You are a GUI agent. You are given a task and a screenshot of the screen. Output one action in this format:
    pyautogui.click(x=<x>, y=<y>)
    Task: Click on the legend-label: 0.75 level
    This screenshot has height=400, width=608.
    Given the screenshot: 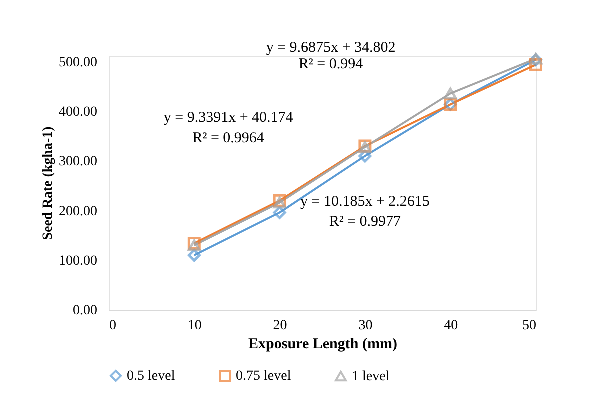 What is the action you would take?
    pyautogui.click(x=264, y=376)
    